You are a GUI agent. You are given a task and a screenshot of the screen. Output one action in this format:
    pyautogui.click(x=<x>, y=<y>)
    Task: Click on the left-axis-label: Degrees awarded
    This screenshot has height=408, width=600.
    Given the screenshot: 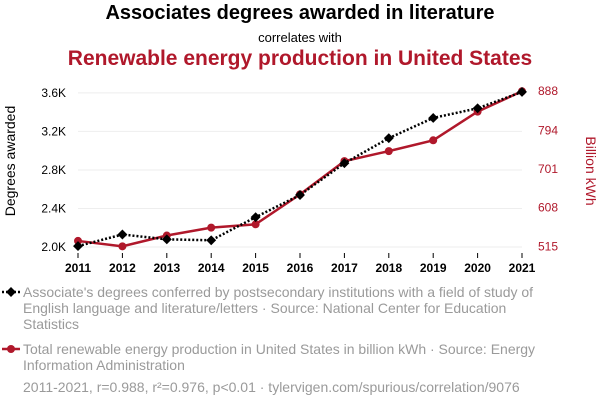 What is the action you would take?
    pyautogui.click(x=10, y=161)
    